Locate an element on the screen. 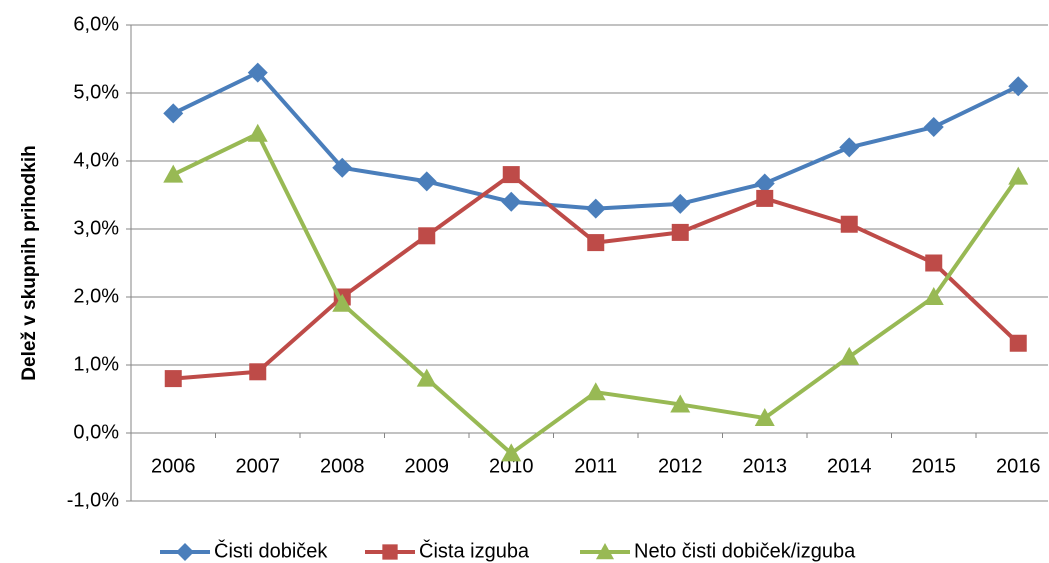  x-tick-label: 2013 is located at coordinates (765, 466).